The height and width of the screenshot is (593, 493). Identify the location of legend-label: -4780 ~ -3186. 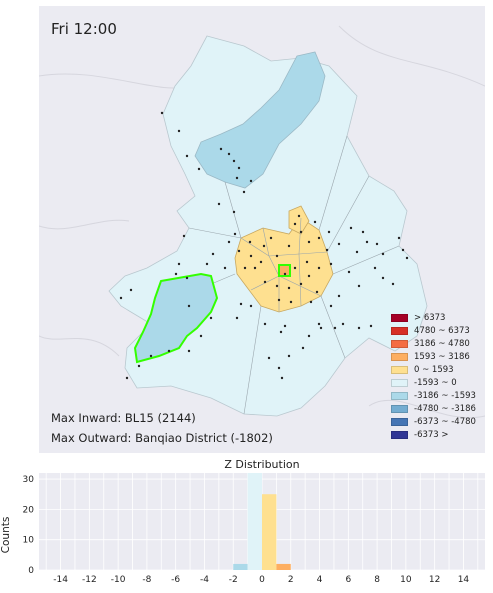
(445, 408).